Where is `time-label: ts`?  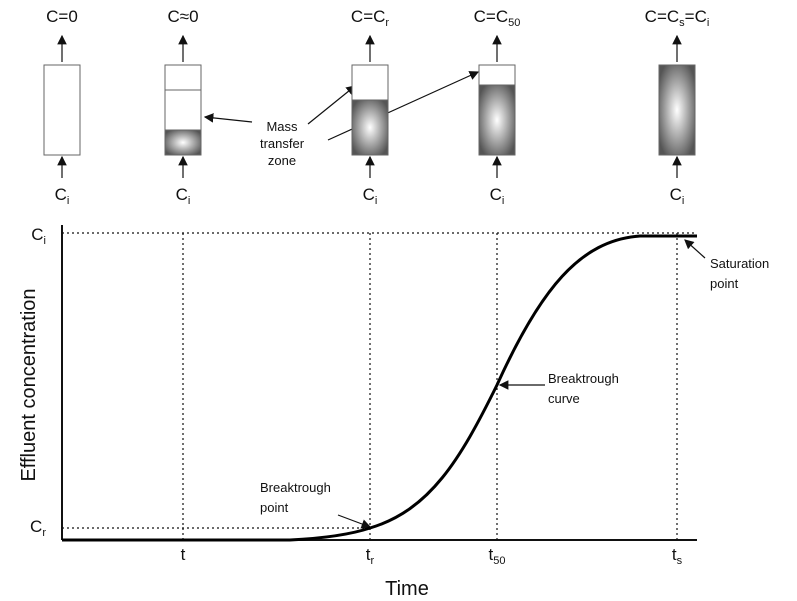 time-label: ts is located at coordinates (677, 556).